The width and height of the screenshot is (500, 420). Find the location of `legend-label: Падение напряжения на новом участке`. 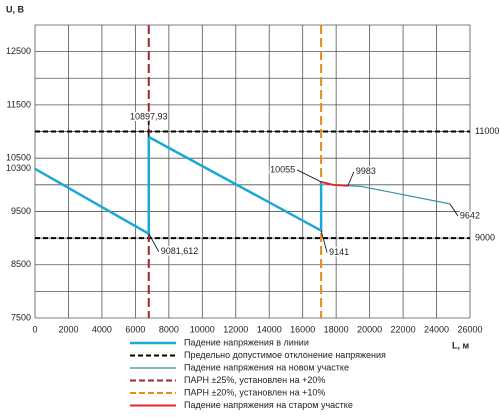

legend-label: Падение напряжения на новом участке is located at coordinates (266, 367).